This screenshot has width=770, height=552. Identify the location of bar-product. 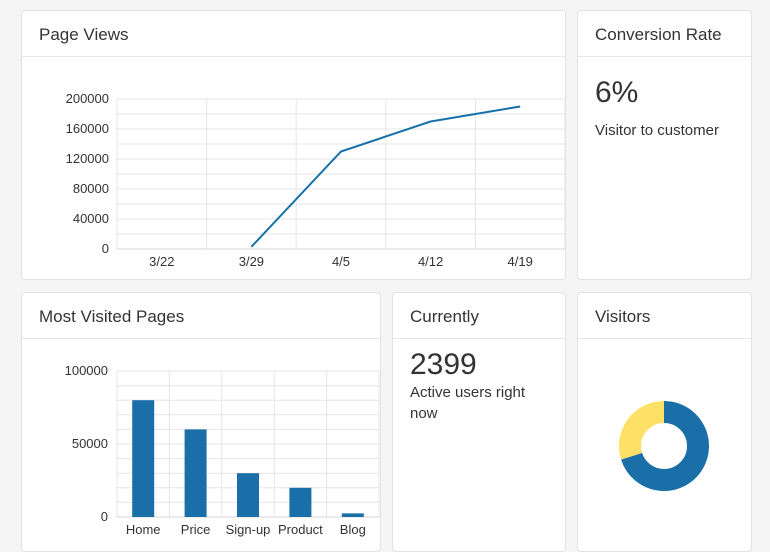
(300, 502).